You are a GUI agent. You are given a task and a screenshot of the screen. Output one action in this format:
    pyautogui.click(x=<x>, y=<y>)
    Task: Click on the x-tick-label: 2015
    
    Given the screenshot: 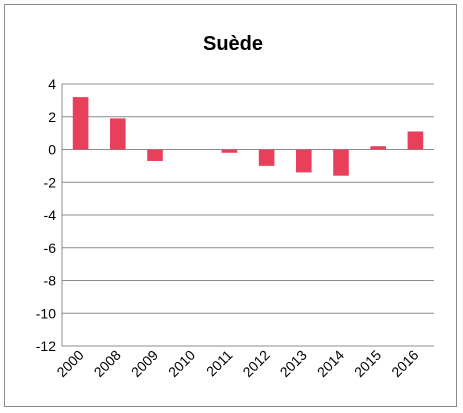 What is the action you would take?
    pyautogui.click(x=367, y=363)
    